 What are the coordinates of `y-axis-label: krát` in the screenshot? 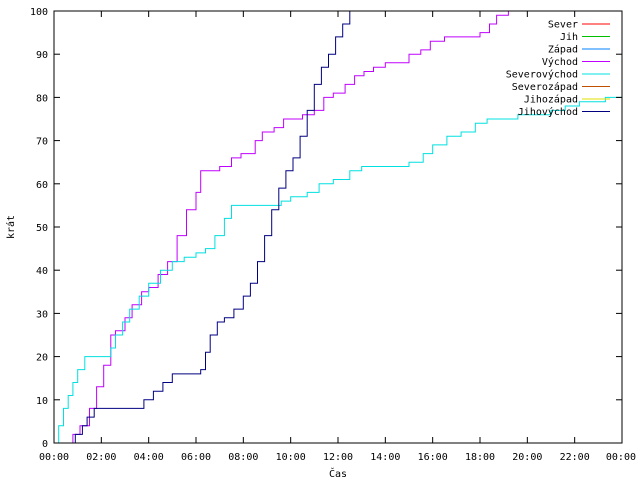 It's located at (11, 227).